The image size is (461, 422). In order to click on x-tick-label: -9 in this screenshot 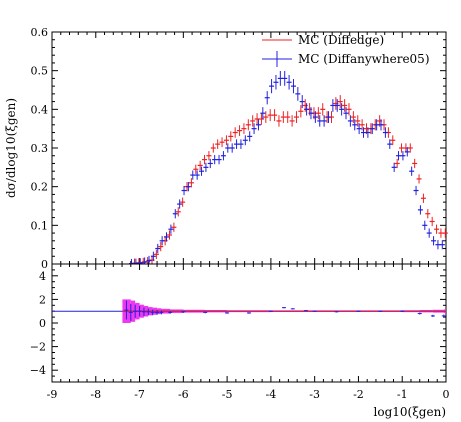, I will do `click(52, 394)`.